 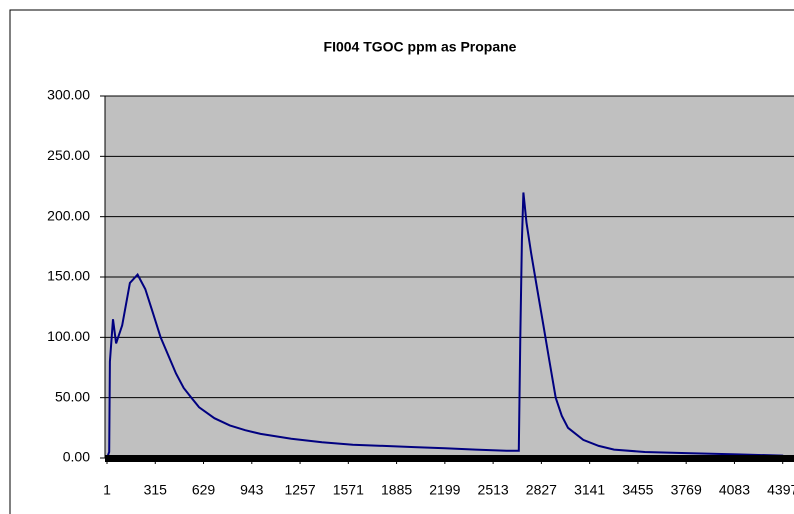 I want to click on x-tick-label: 315, so click(x=156, y=490).